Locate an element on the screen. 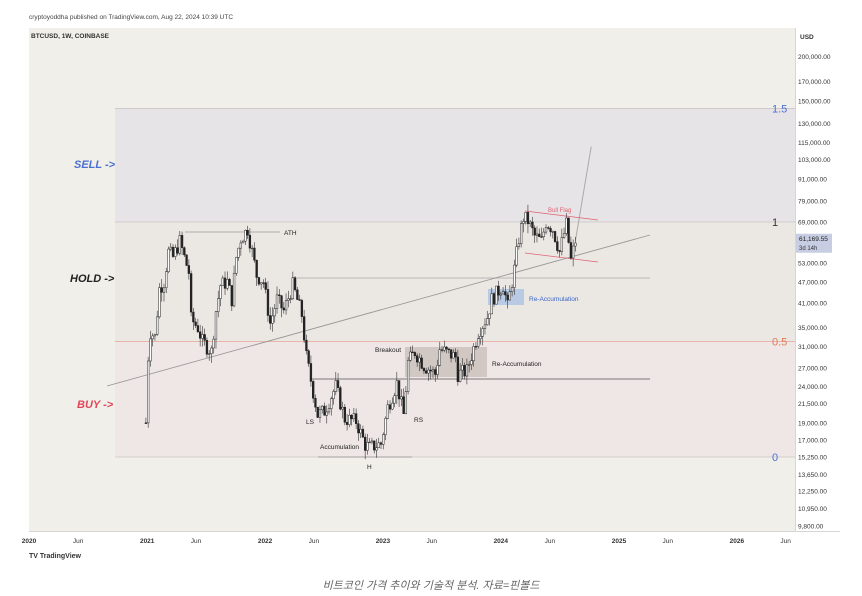 The image size is (862, 596). time-axis is located at coordinates (434, 538).